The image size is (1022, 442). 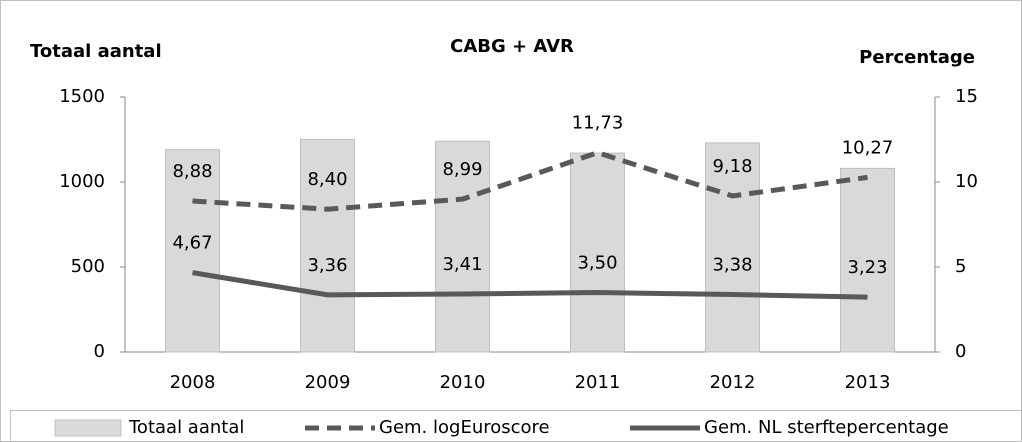 I want to click on legend-label: Gem. logEuroscore, so click(x=464, y=427).